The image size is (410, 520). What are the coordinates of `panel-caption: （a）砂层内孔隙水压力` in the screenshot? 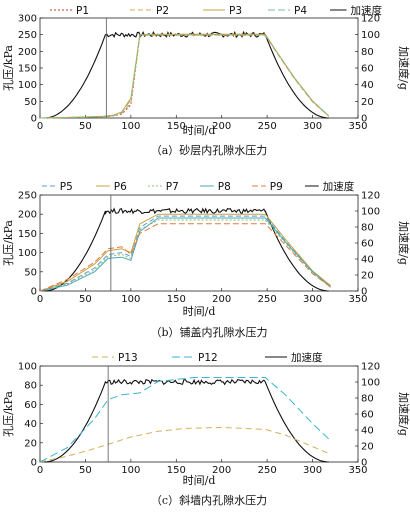 It's located at (209, 150).